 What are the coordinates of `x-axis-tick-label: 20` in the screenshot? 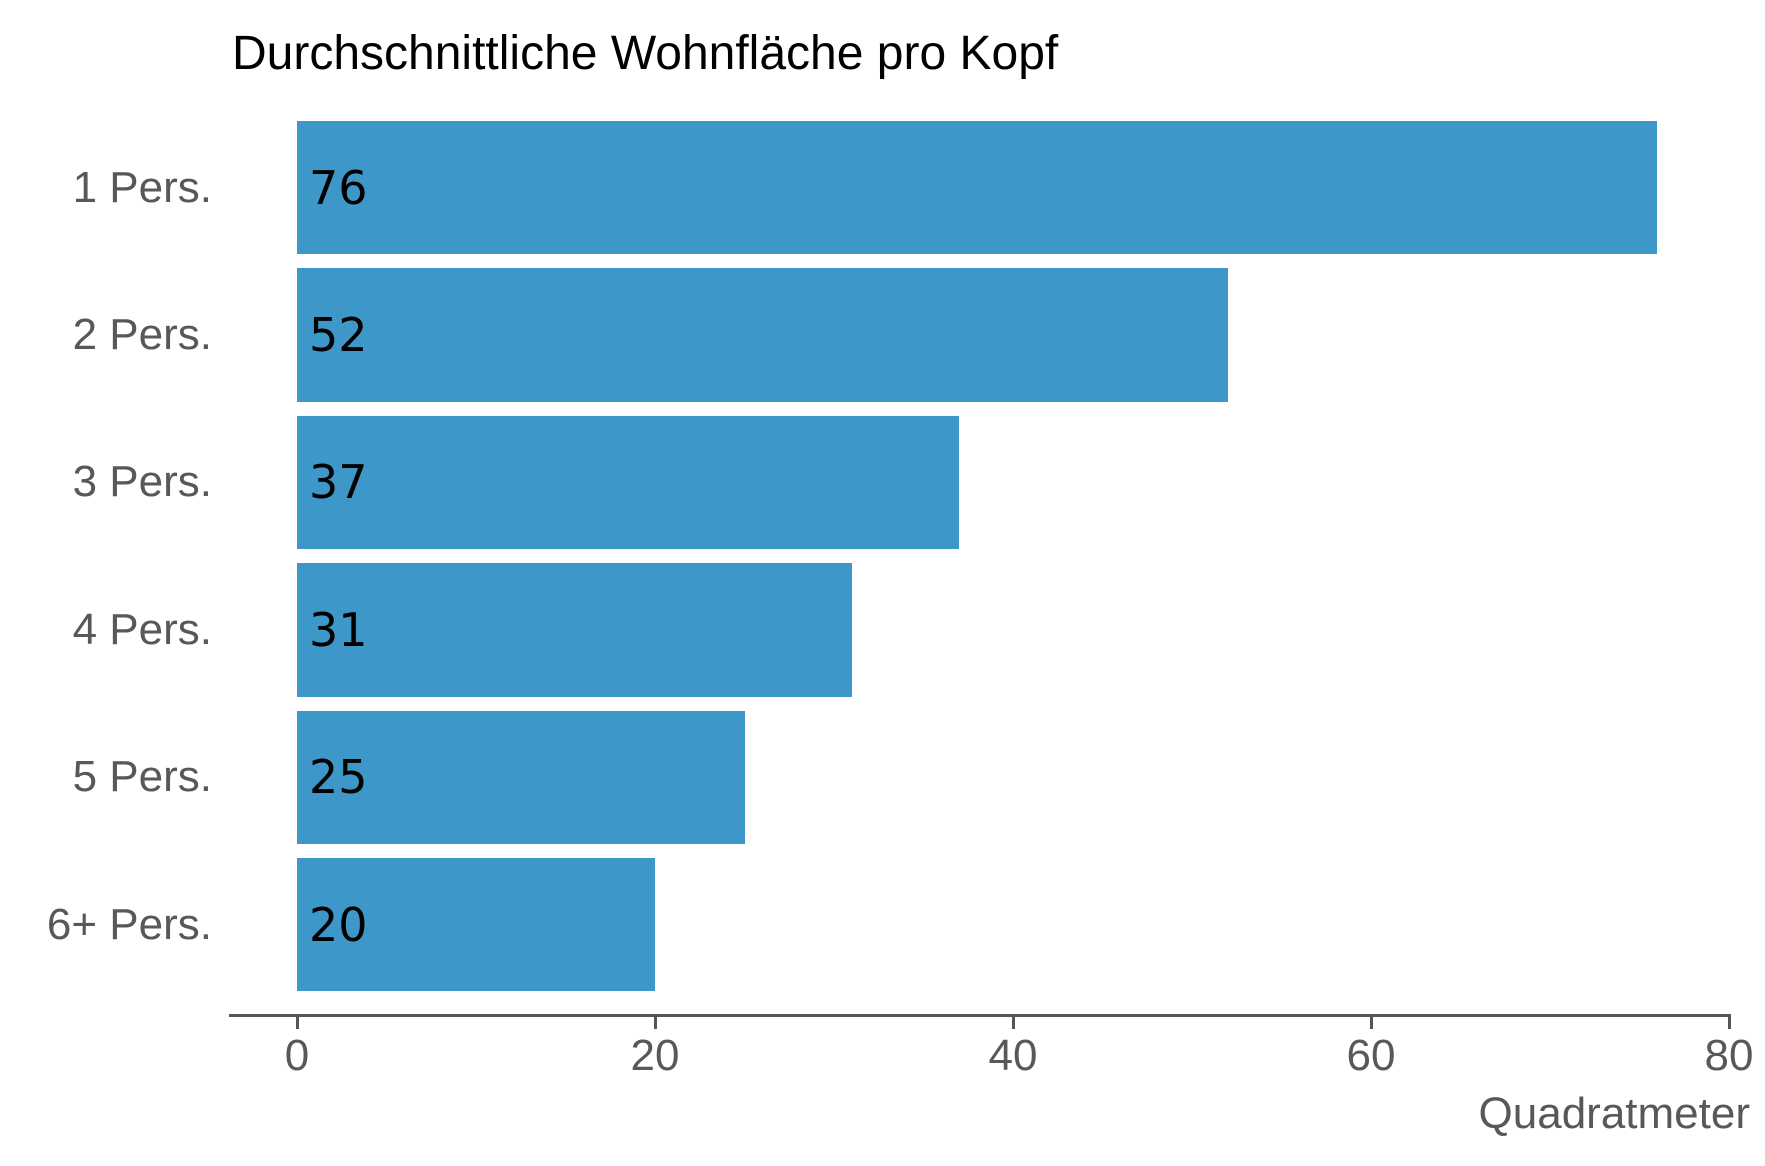 It's located at (655, 1055).